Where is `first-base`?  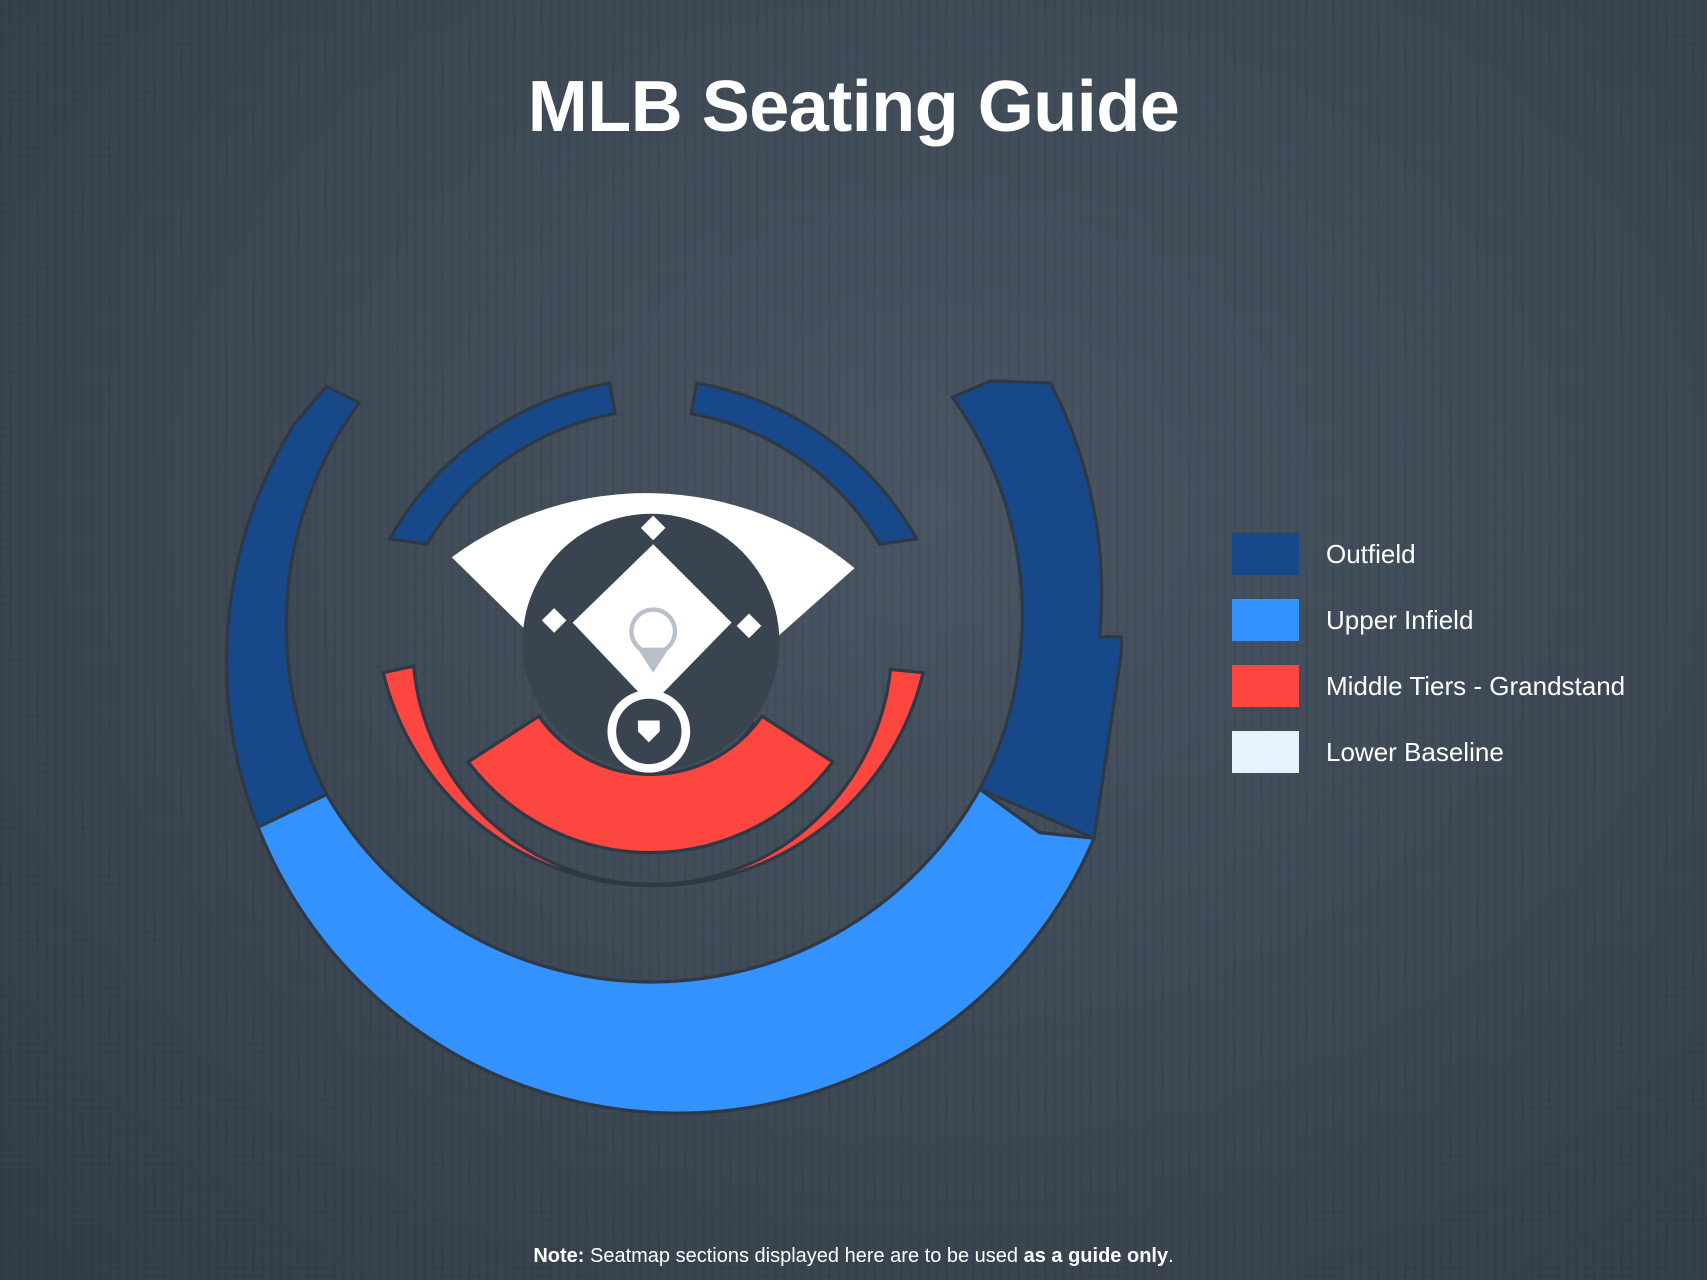 first-base is located at coordinates (749, 626).